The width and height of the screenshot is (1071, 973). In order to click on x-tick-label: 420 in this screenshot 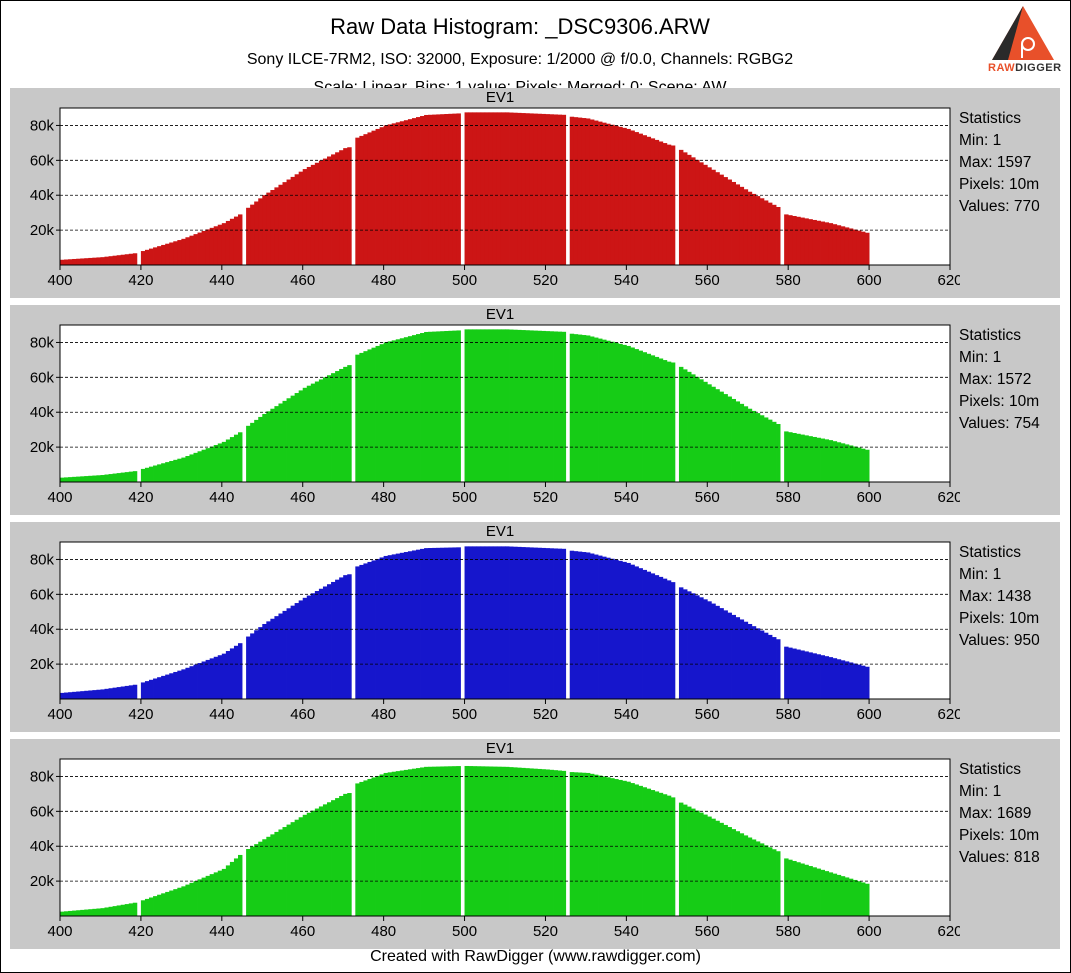, I will do `click(140, 497)`.